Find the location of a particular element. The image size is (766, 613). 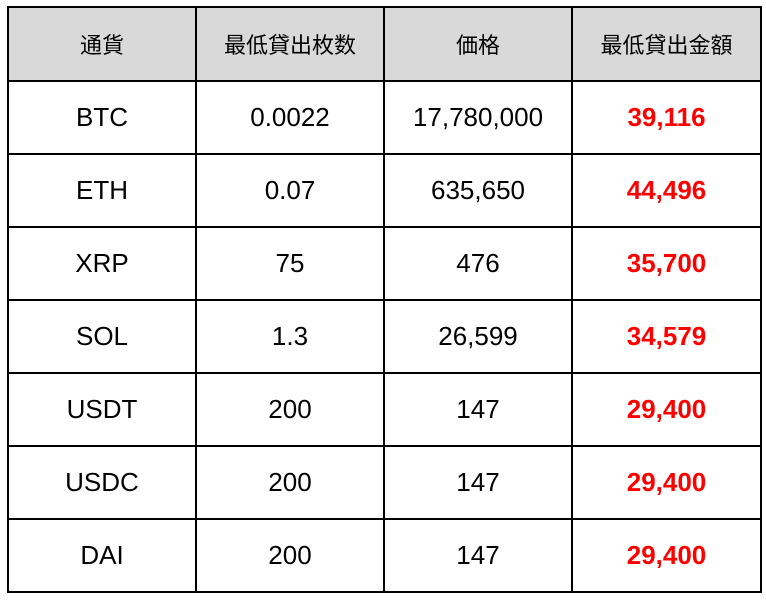

header-price: 価格 is located at coordinates (478, 44).